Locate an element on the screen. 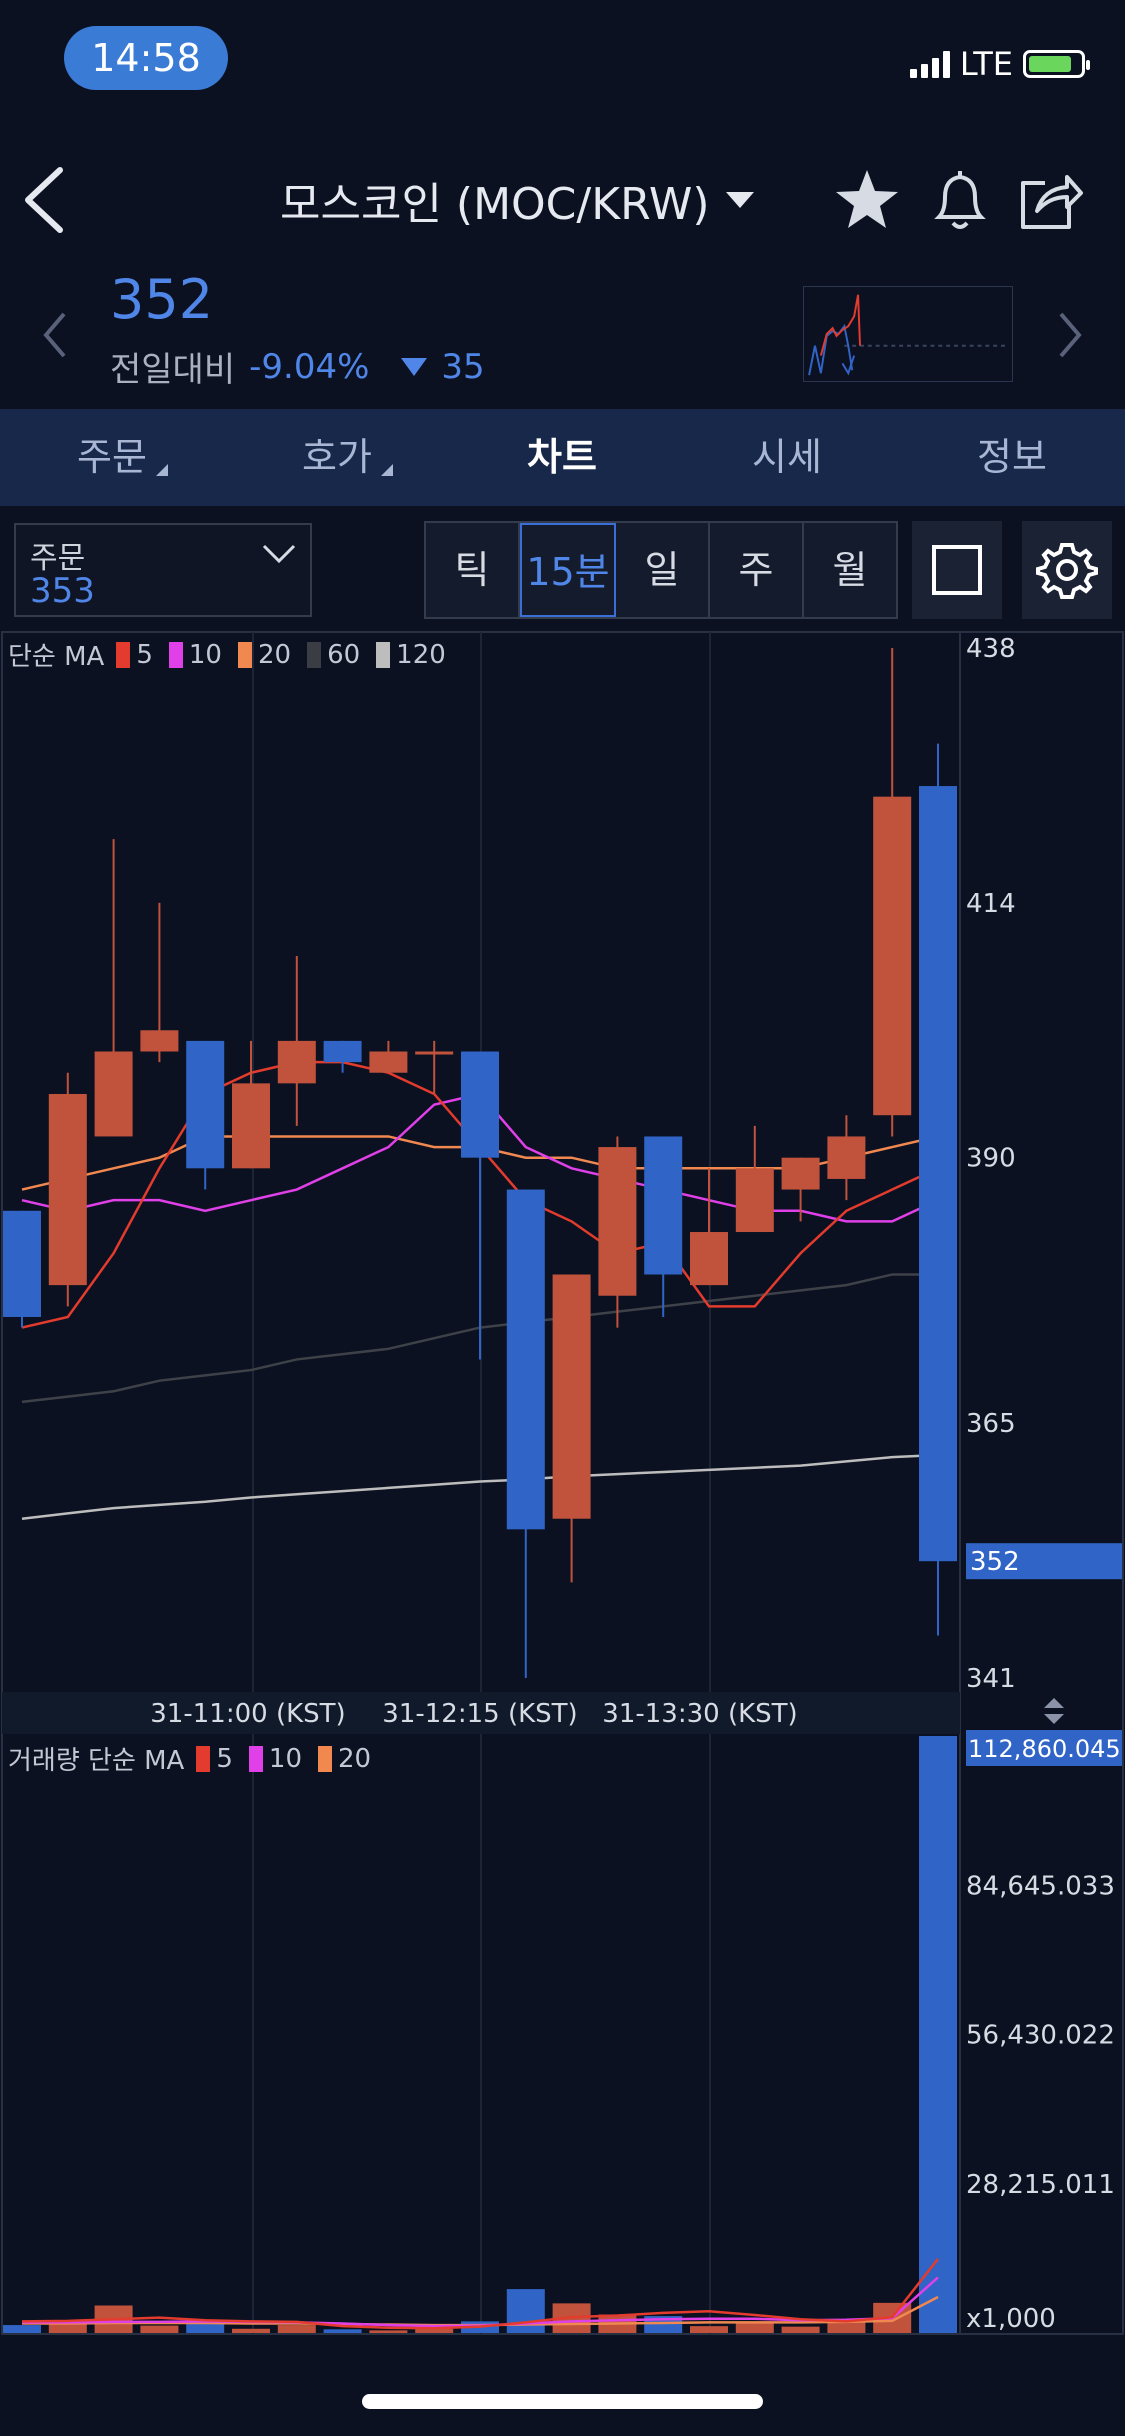  interval-week: 주 is located at coordinates (757, 570).